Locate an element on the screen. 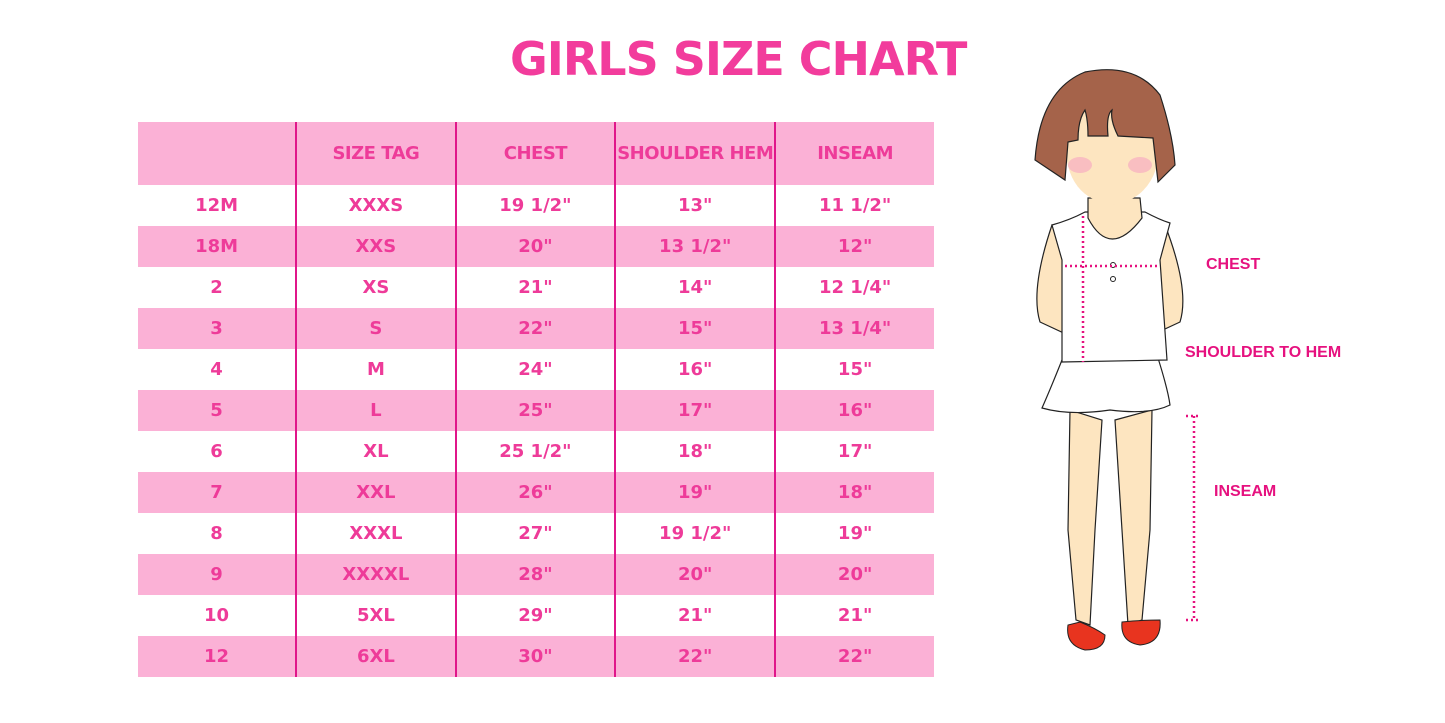 The width and height of the screenshot is (1445, 723). chest-label: CHEST is located at coordinates (1233, 264).